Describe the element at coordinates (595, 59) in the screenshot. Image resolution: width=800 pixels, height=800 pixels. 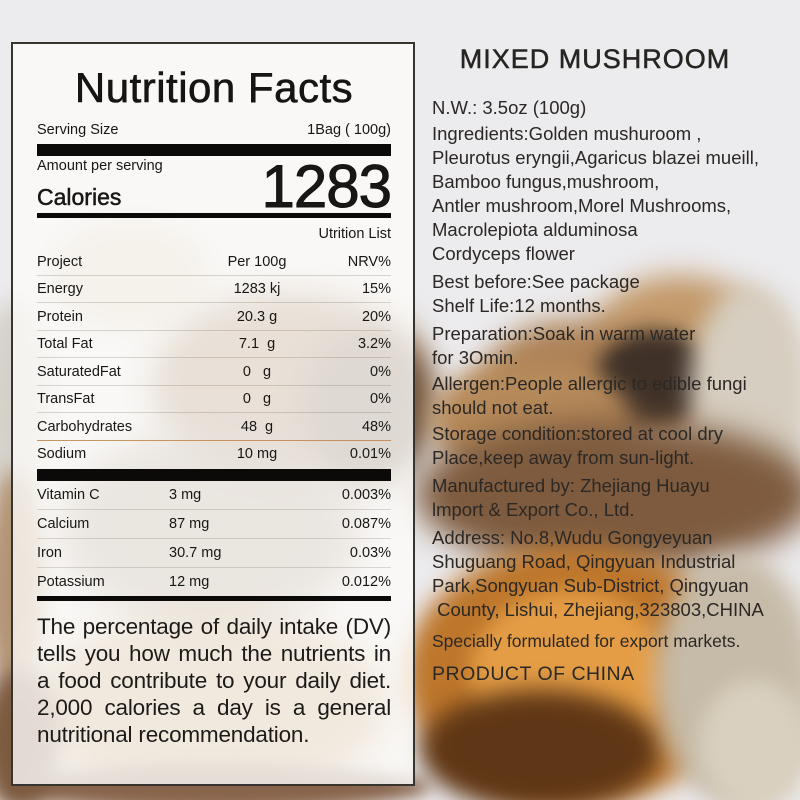
I see `product-title: MIXED MUSHROOM` at that location.